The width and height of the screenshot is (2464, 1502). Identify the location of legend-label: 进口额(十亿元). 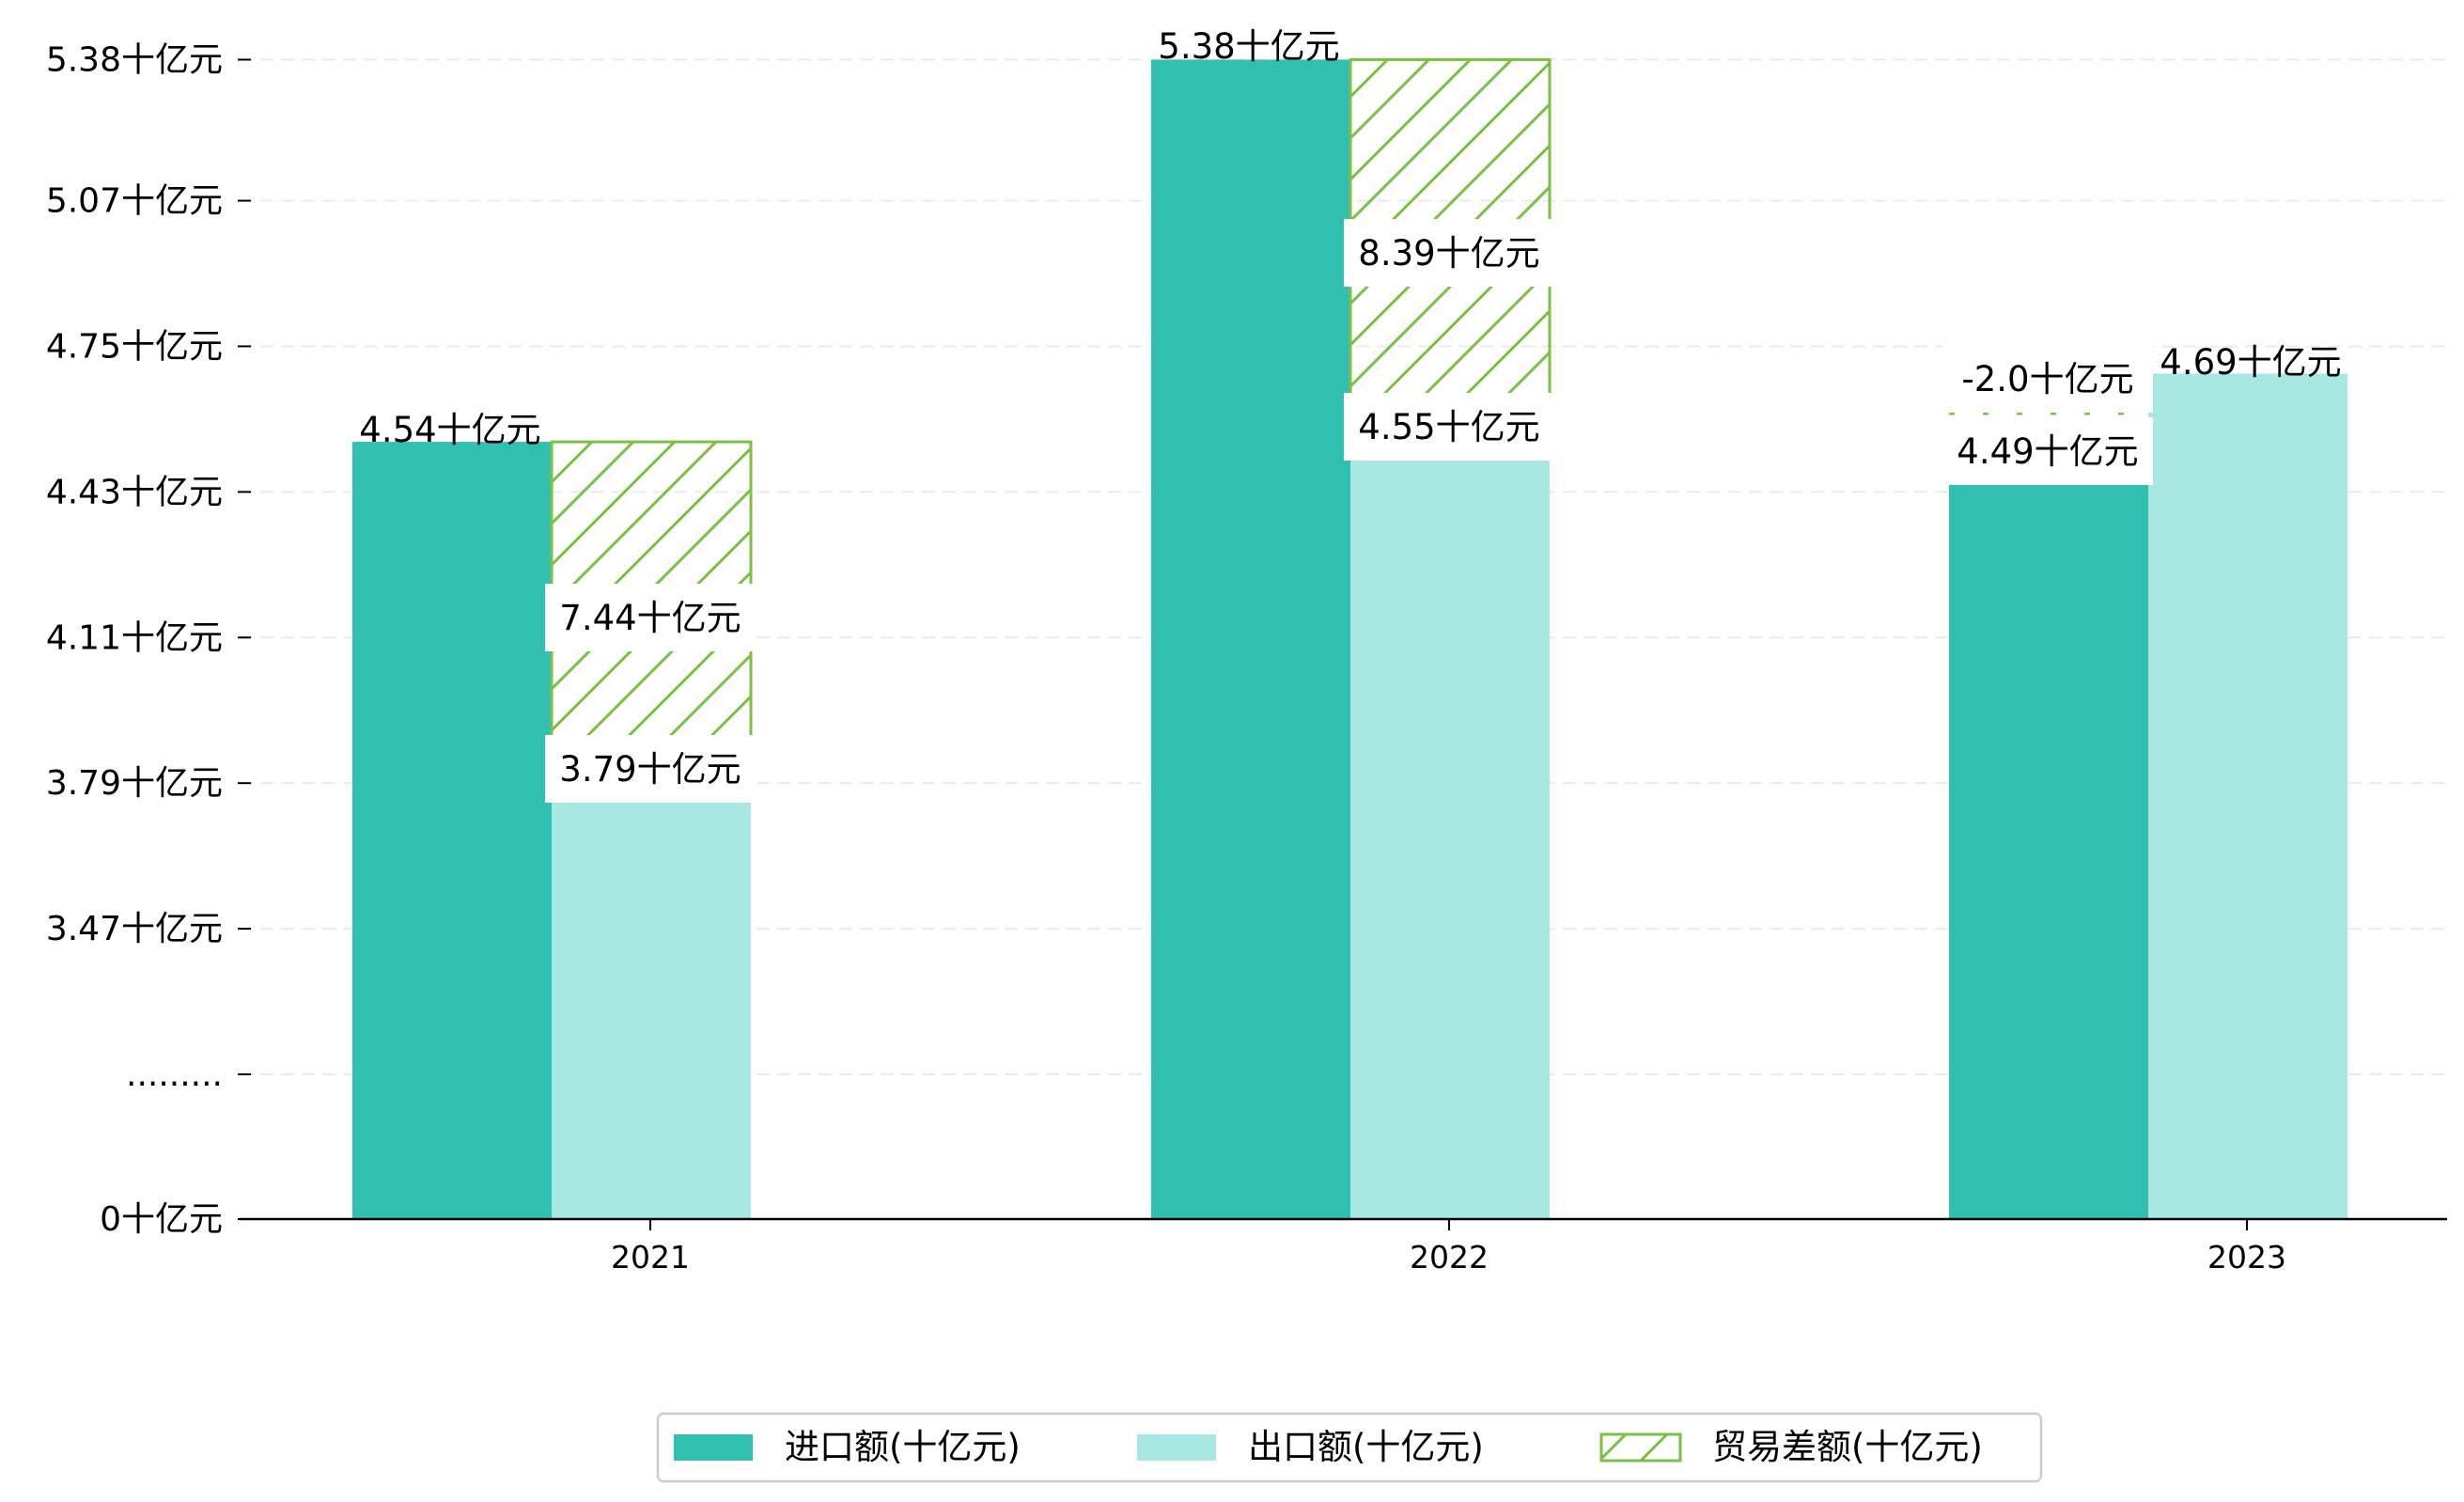
(903, 1447).